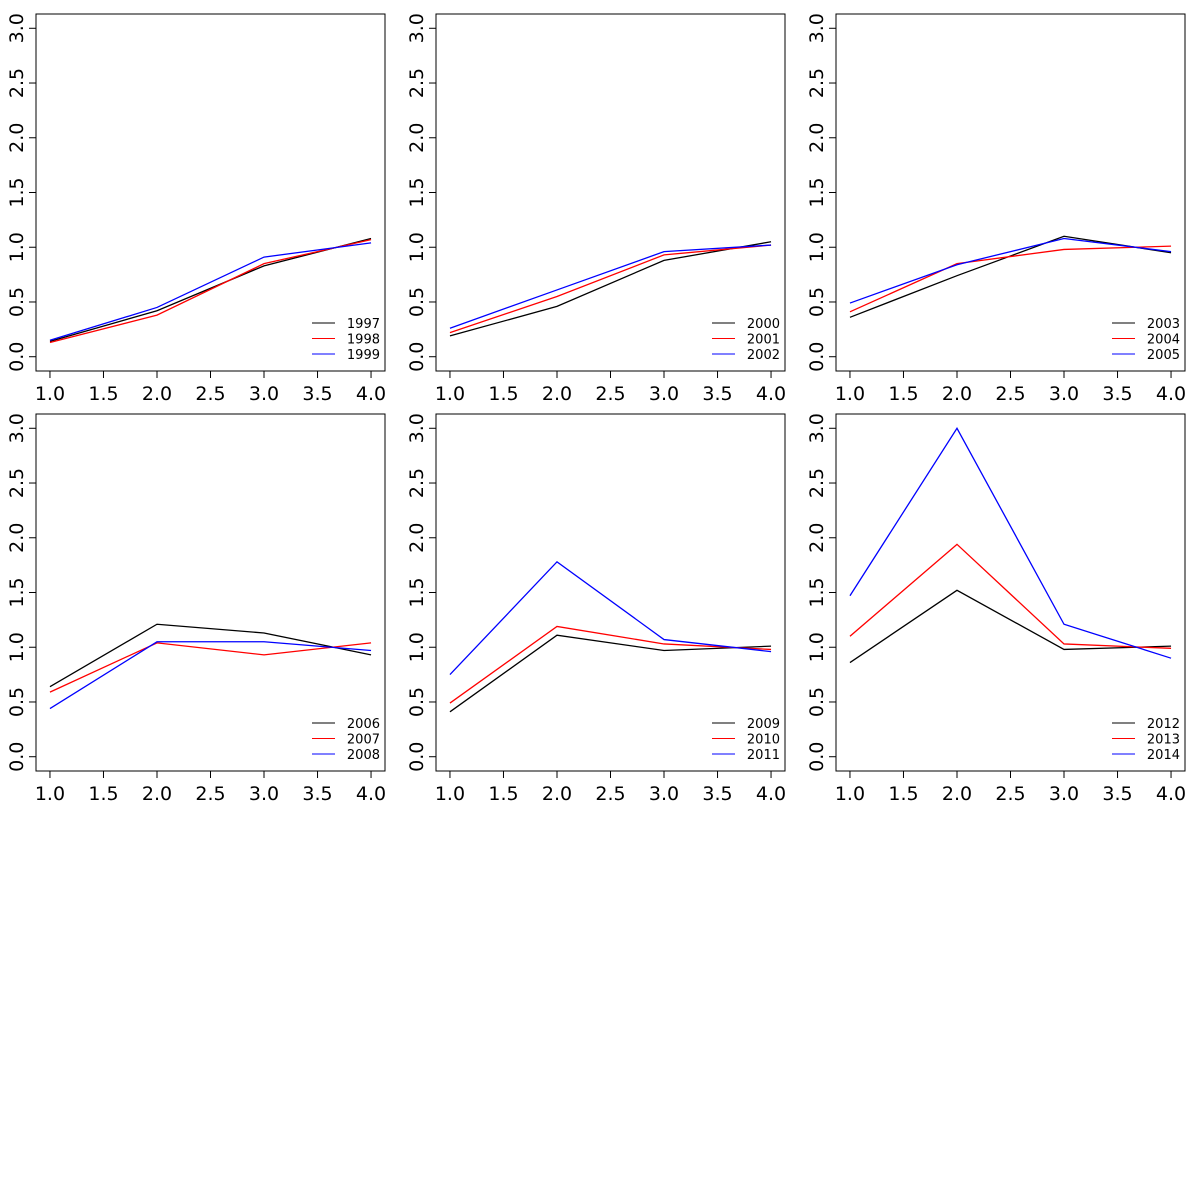 The width and height of the screenshot is (1200, 1200). I want to click on legend-item: 2005, so click(1146, 355).